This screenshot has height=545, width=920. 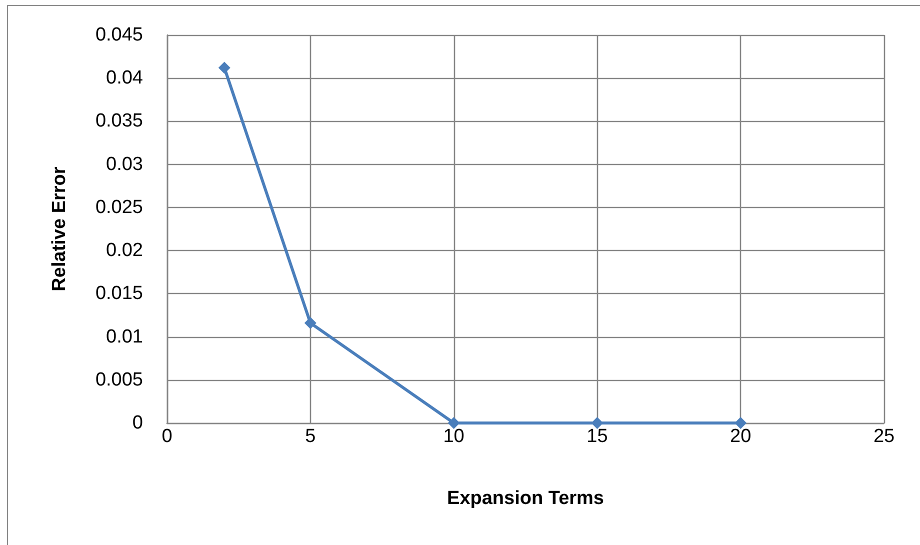 What do you see at coordinates (119, 35) in the screenshot?
I see `y-tick-label: 0.045` at bounding box center [119, 35].